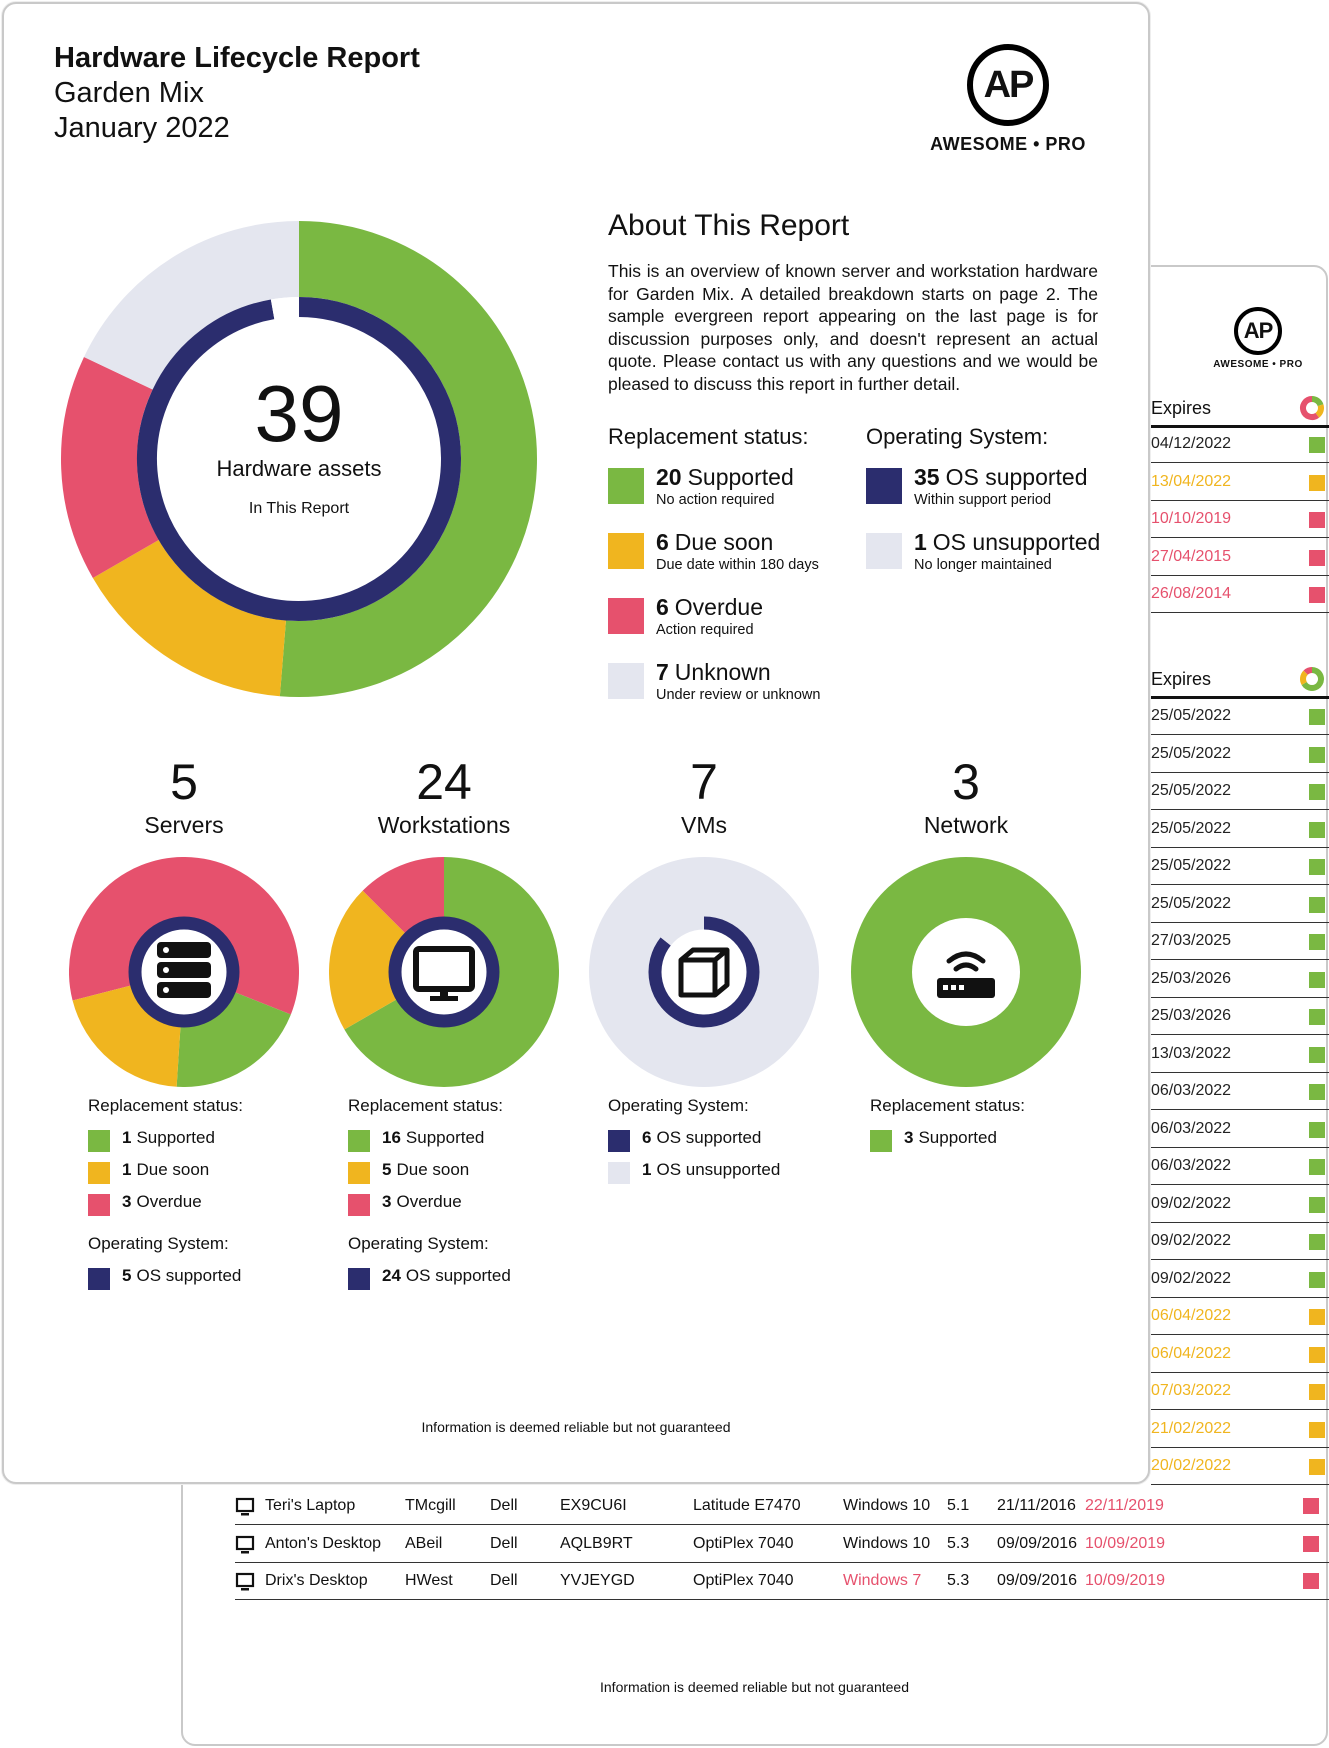  What do you see at coordinates (127, 1137) in the screenshot?
I see `legend-count: 1` at bounding box center [127, 1137].